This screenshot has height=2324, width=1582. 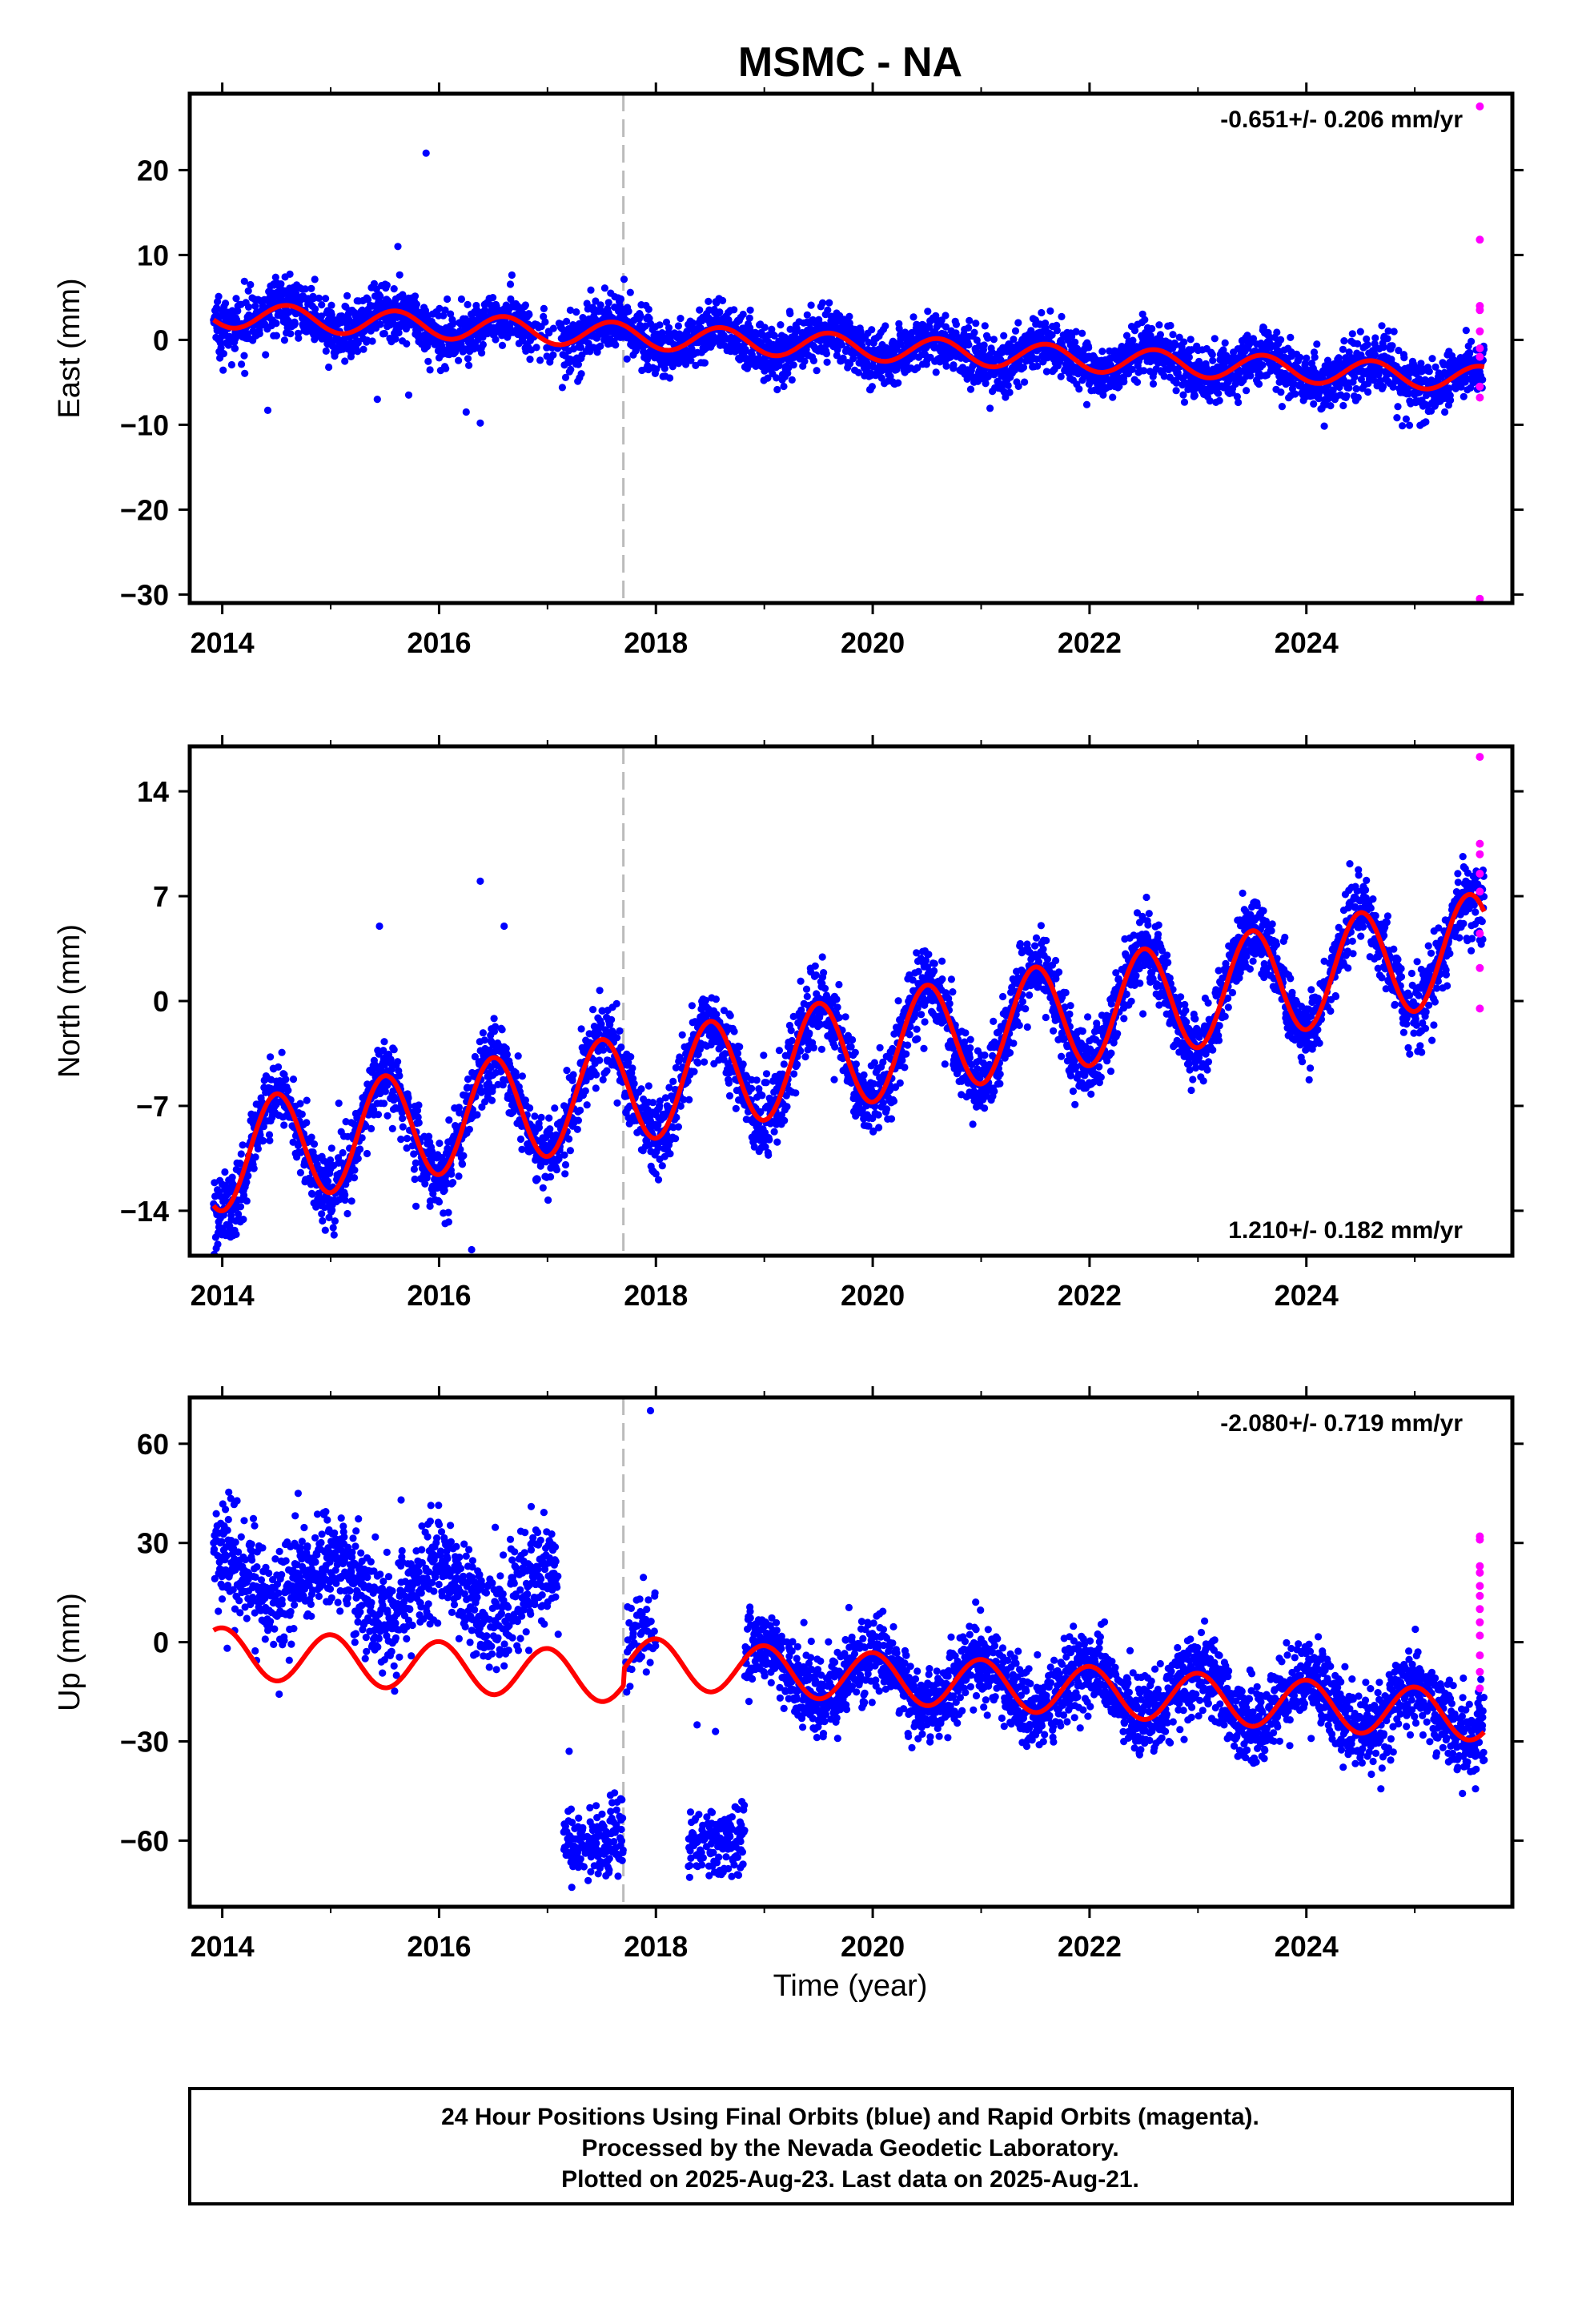 What do you see at coordinates (1090, 642) in the screenshot?
I see `x-tick-label: 2022` at bounding box center [1090, 642].